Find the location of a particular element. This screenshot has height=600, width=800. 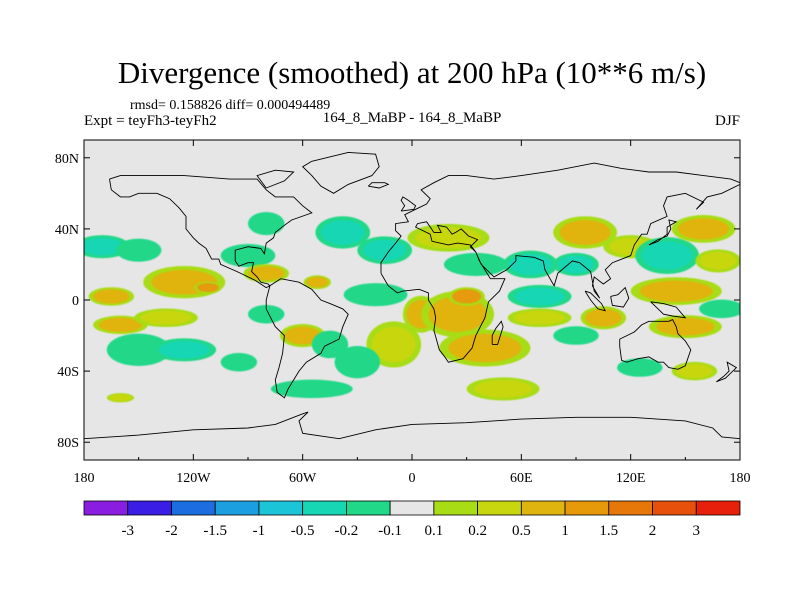

colorbar-label-3: -1 is located at coordinates (259, 531).